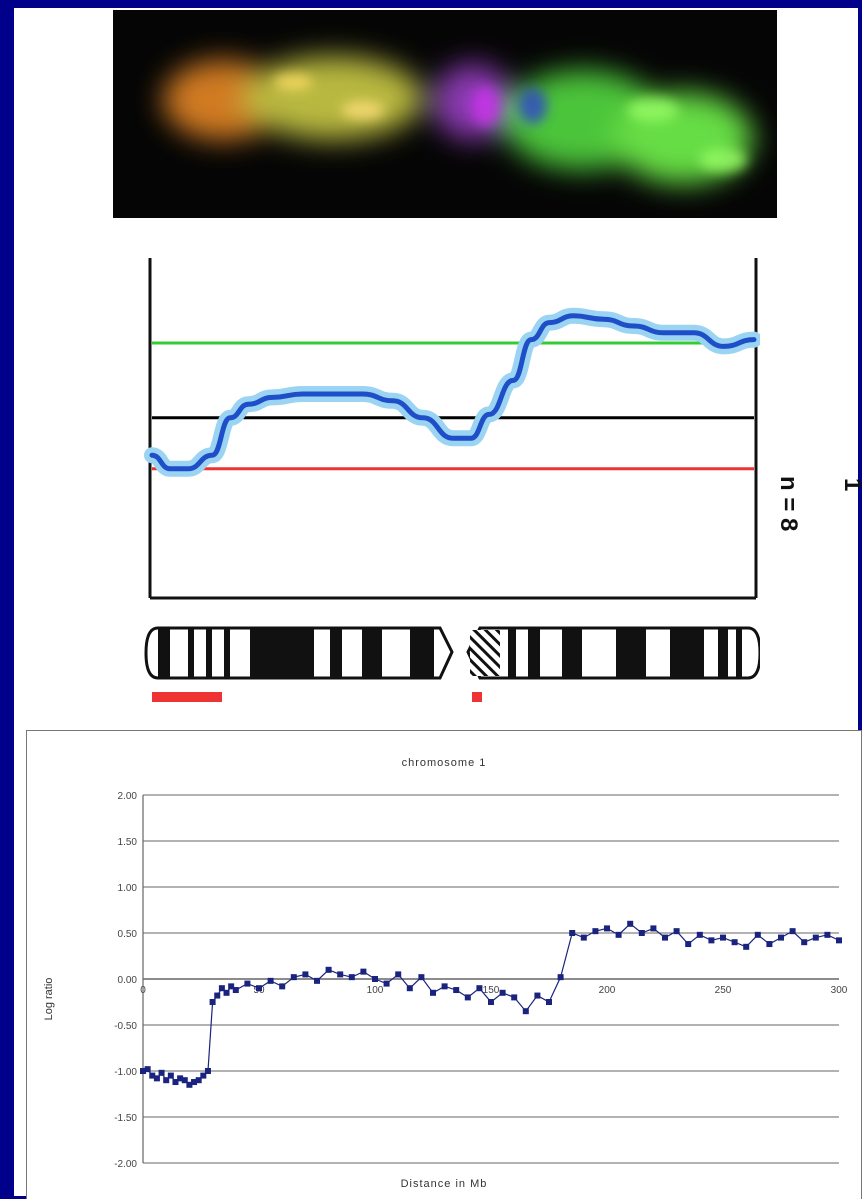 Image resolution: width=862 pixels, height=1199 pixels. I want to click on ideogram-heterochromatin, so click(485, 653).